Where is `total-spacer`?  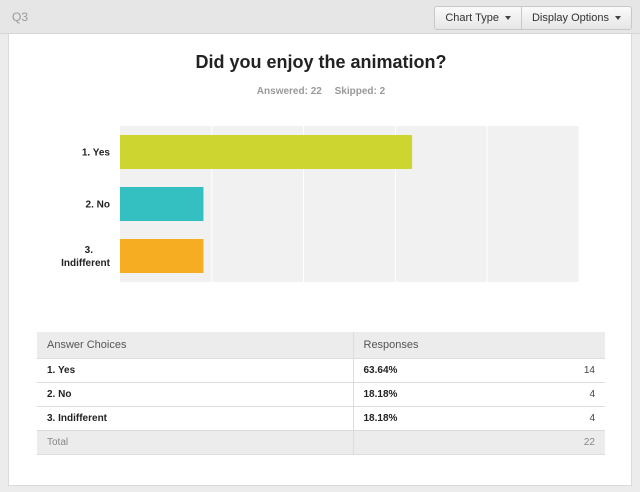
total-spacer is located at coordinates (429, 442).